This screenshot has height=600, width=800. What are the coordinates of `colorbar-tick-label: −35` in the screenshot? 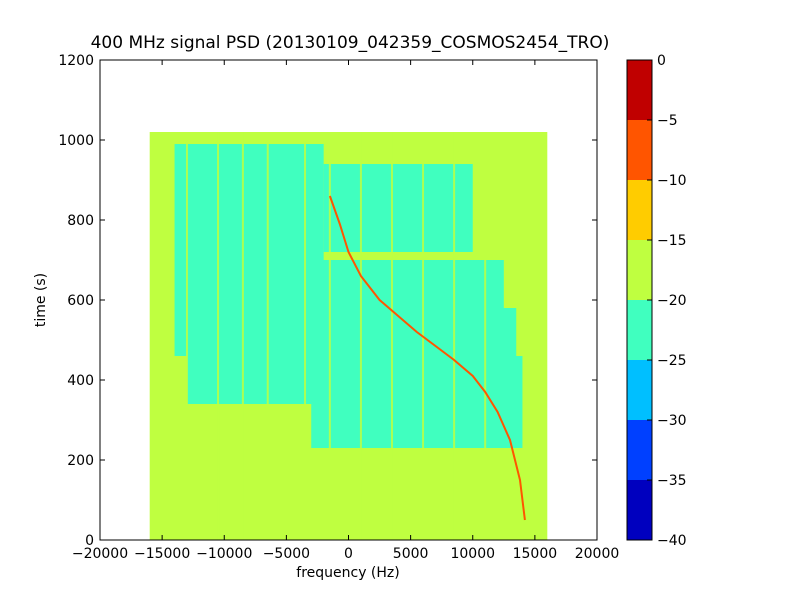 It's located at (672, 481).